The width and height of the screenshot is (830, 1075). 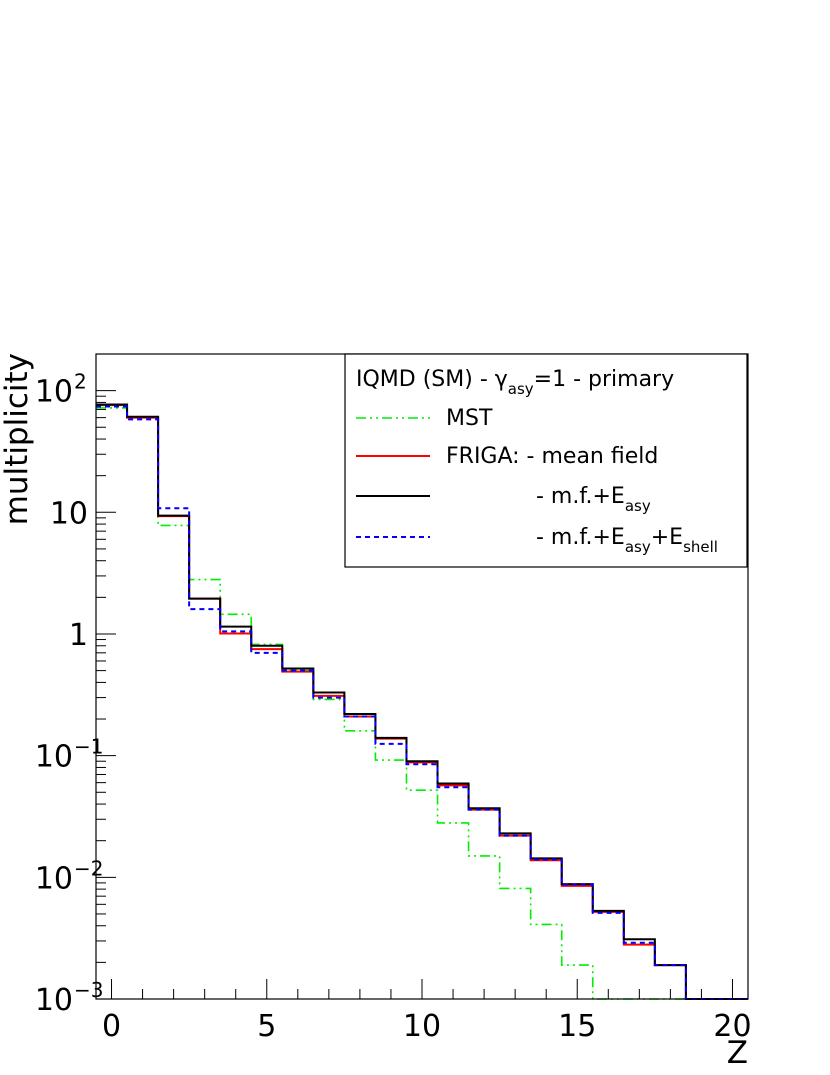 What do you see at coordinates (88, 990) in the screenshot?
I see `y-tick-exponent: −3` at bounding box center [88, 990].